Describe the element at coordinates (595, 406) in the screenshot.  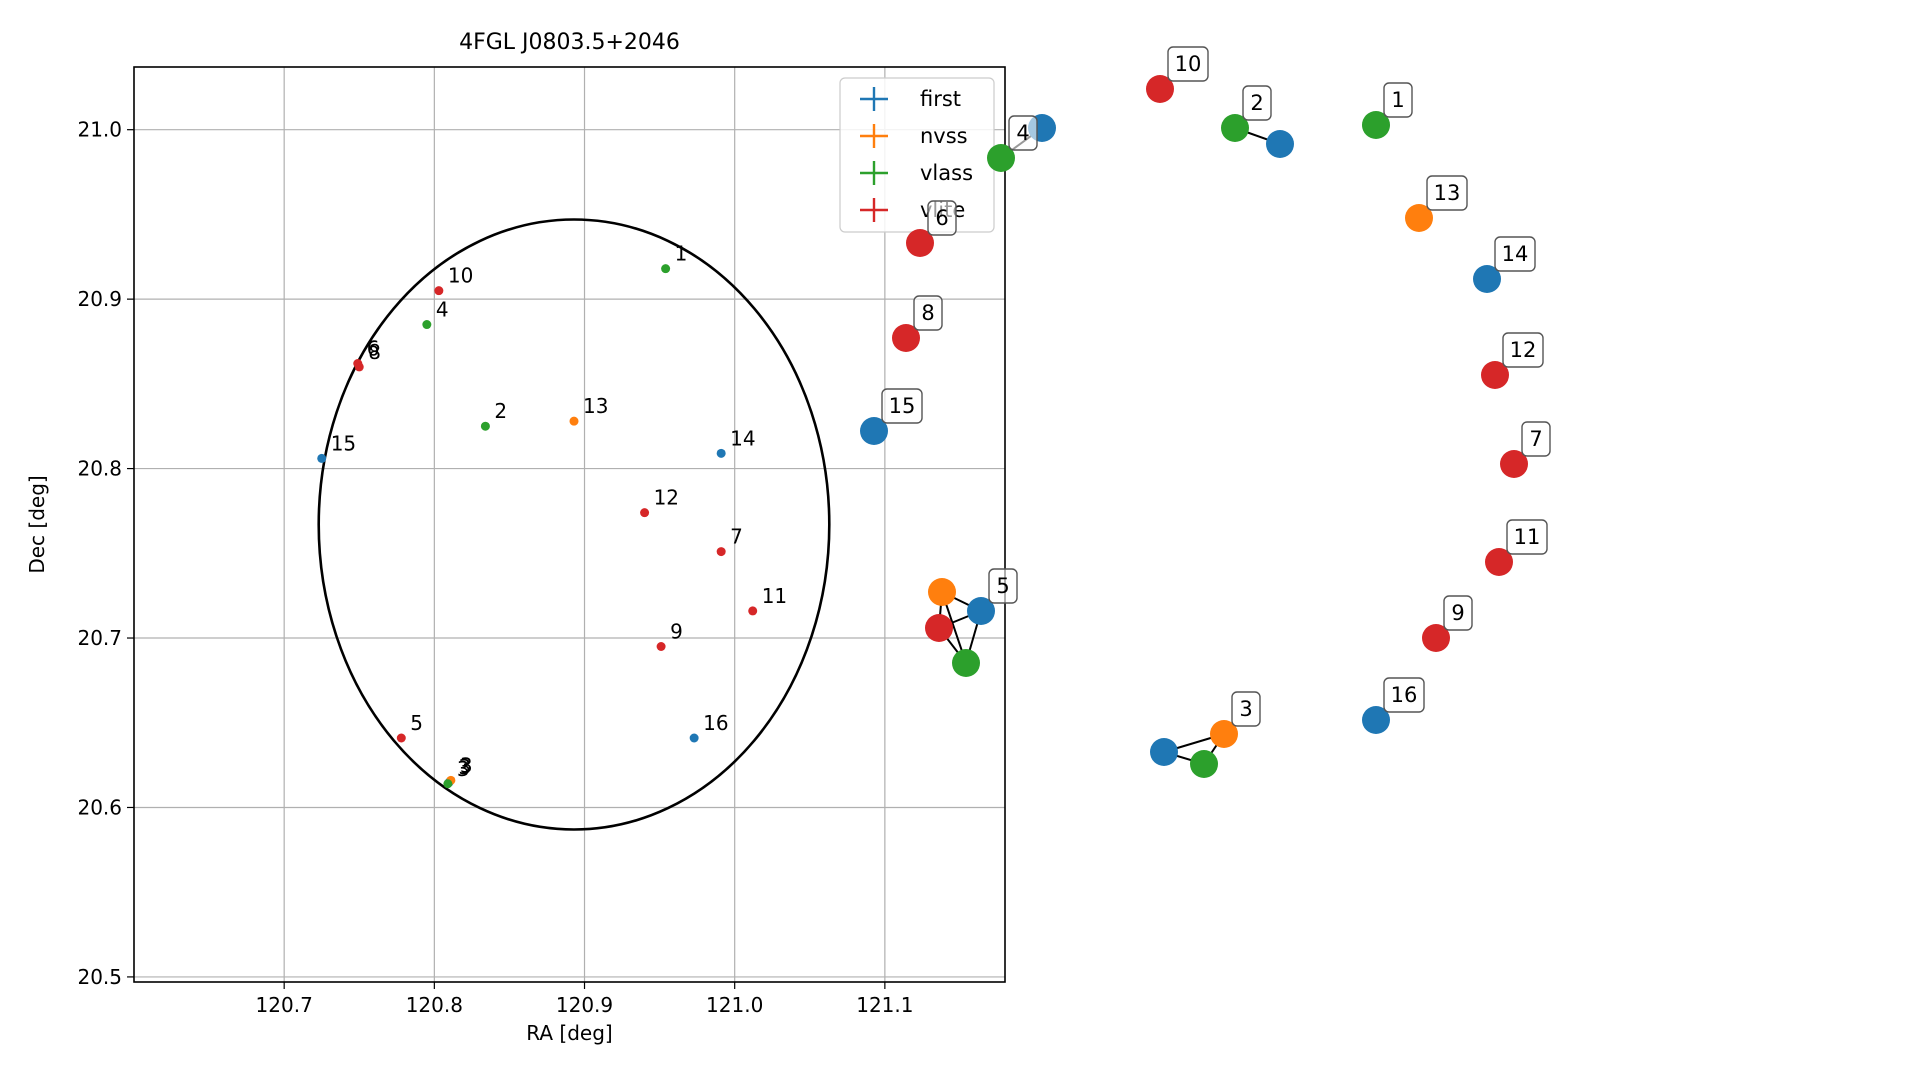
I see `point-label: 13` at that location.